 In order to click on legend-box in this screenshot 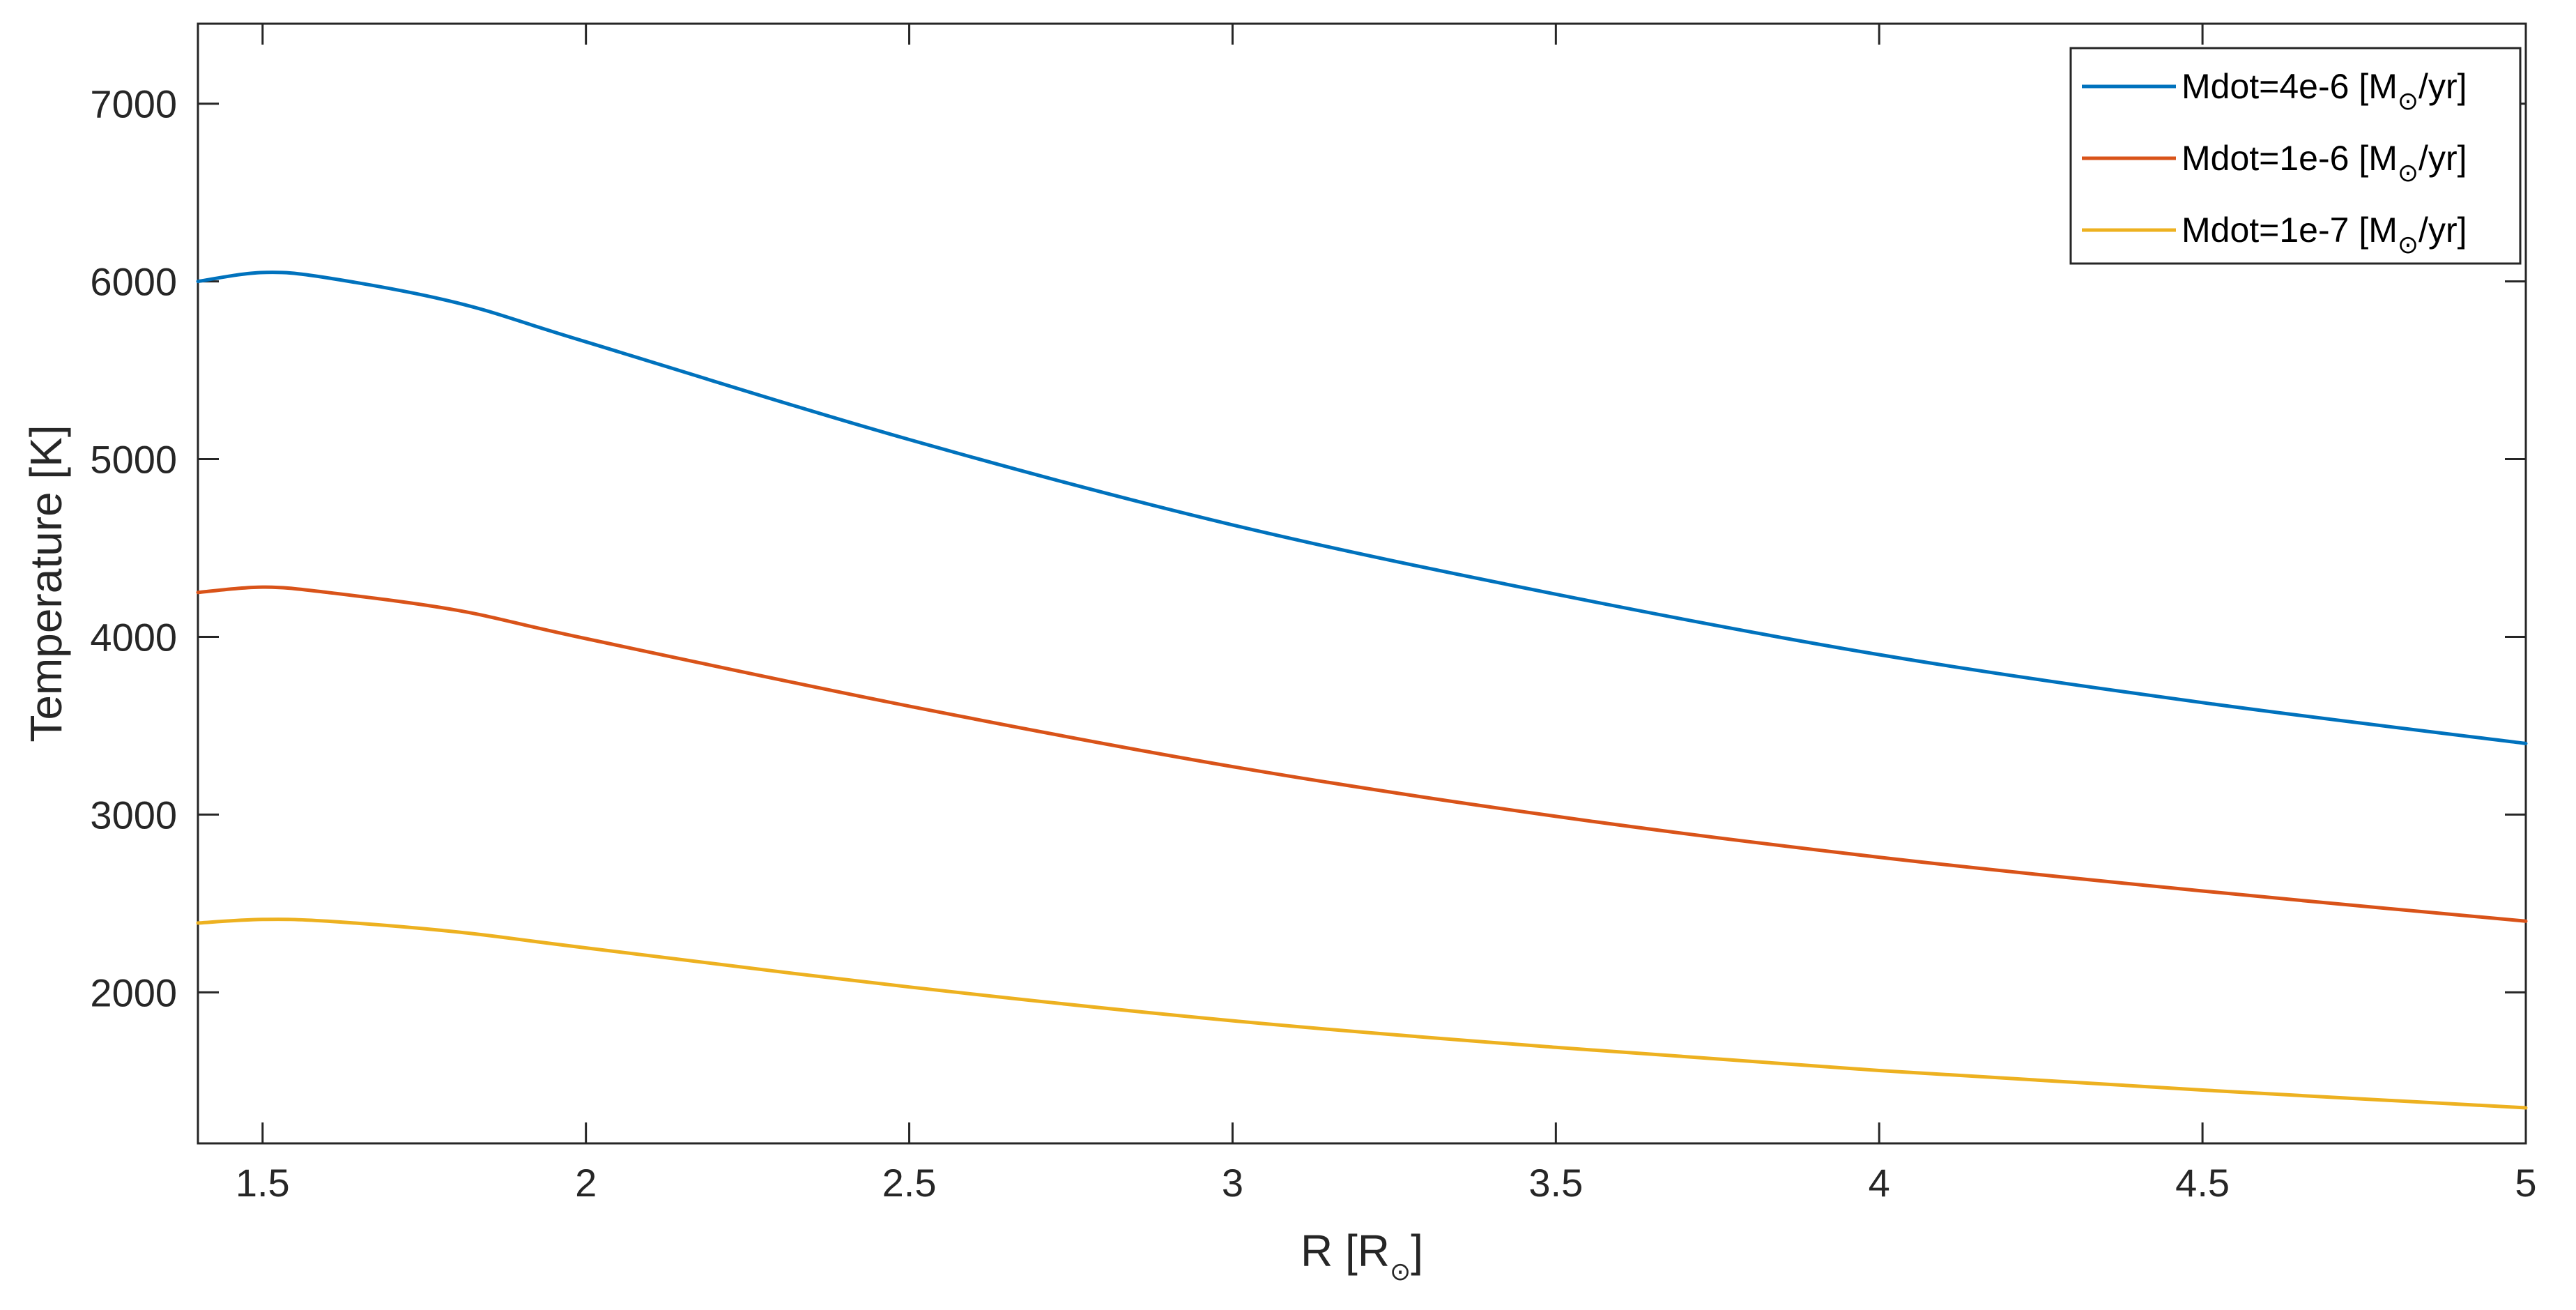, I will do `click(2295, 156)`.